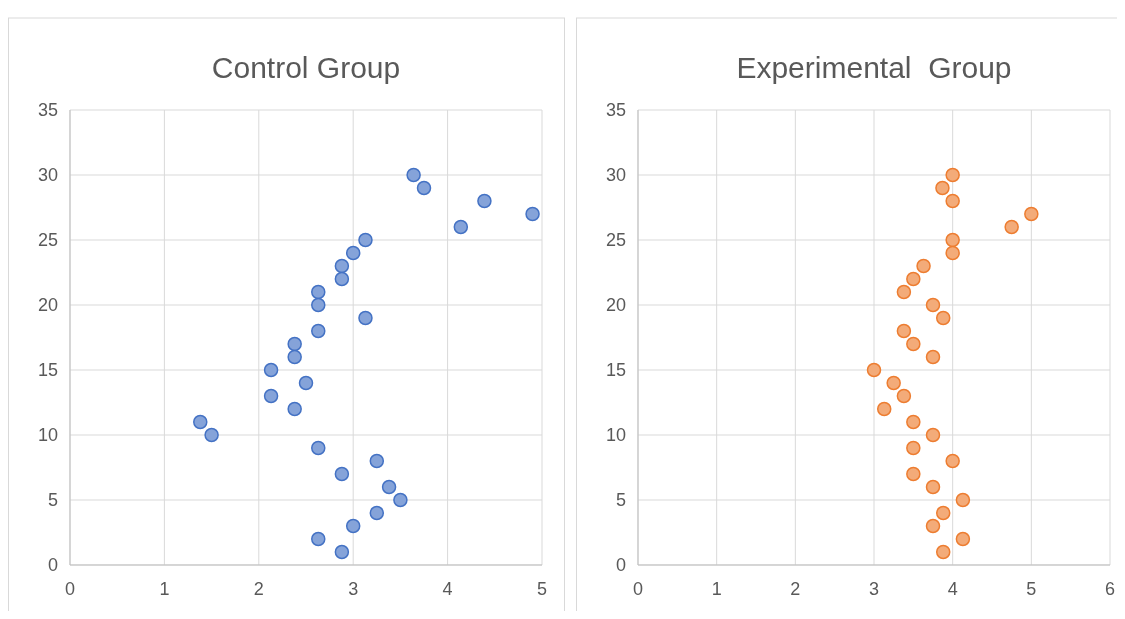 This screenshot has width=1125, height=619. I want to click on x-tick-label: 6, so click(1110, 589).